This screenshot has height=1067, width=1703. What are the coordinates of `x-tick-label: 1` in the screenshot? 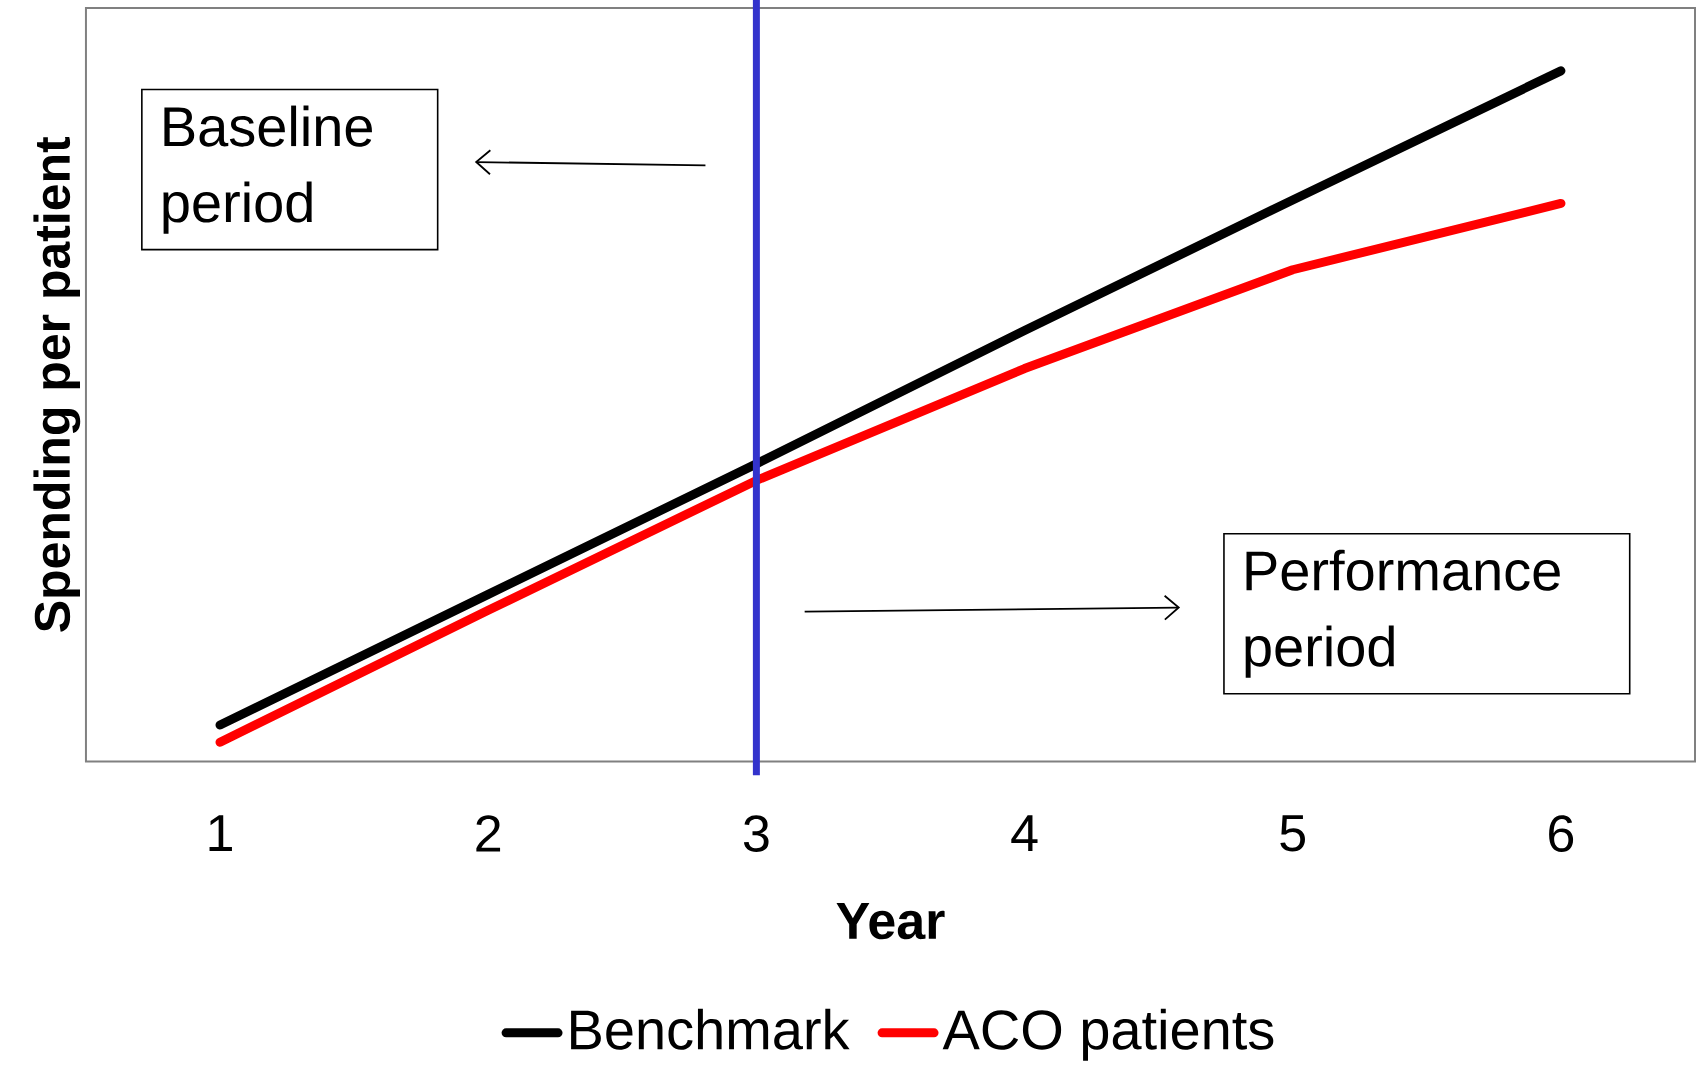 It's located at (220, 833).